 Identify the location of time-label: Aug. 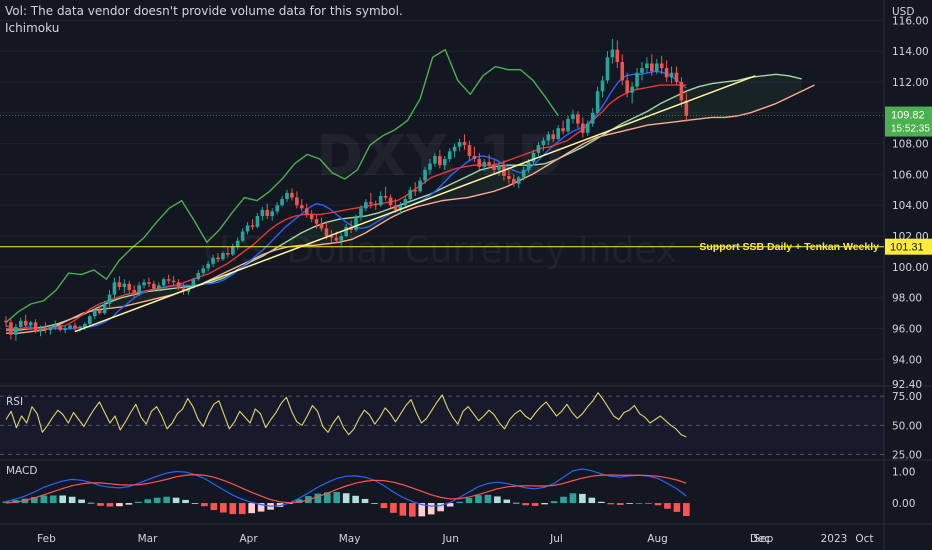
(657, 539).